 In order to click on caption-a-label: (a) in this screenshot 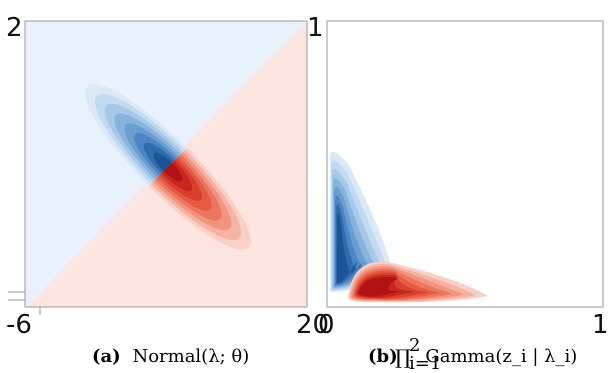, I will do `click(106, 356)`.